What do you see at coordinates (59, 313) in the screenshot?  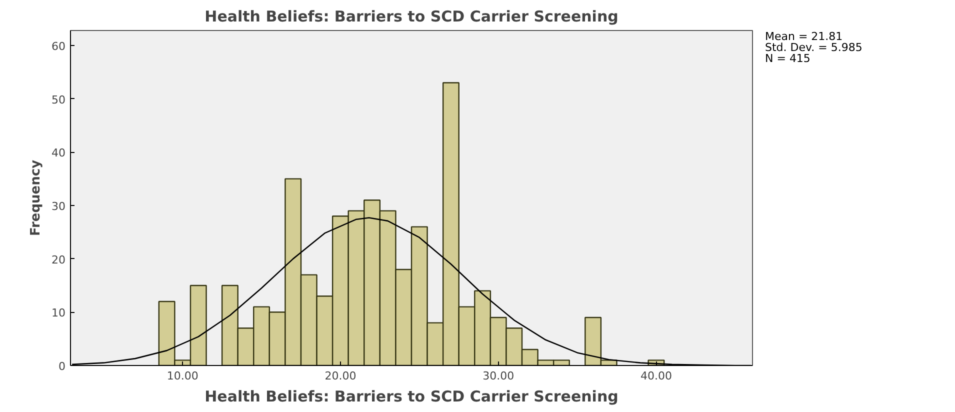 I see `y-tick-label: 10` at bounding box center [59, 313].